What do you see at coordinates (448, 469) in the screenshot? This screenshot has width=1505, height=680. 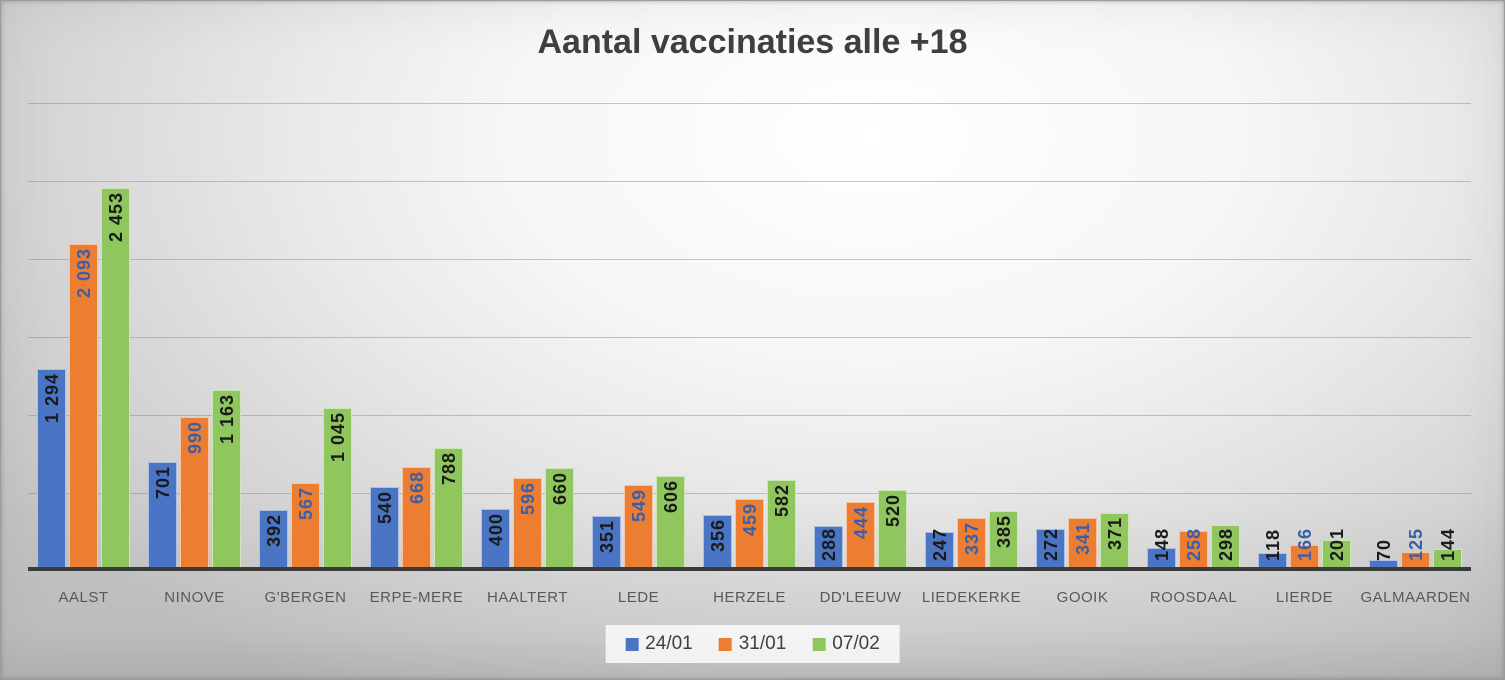 I see `bar-label-erpe-mere-07-02: 788` at bounding box center [448, 469].